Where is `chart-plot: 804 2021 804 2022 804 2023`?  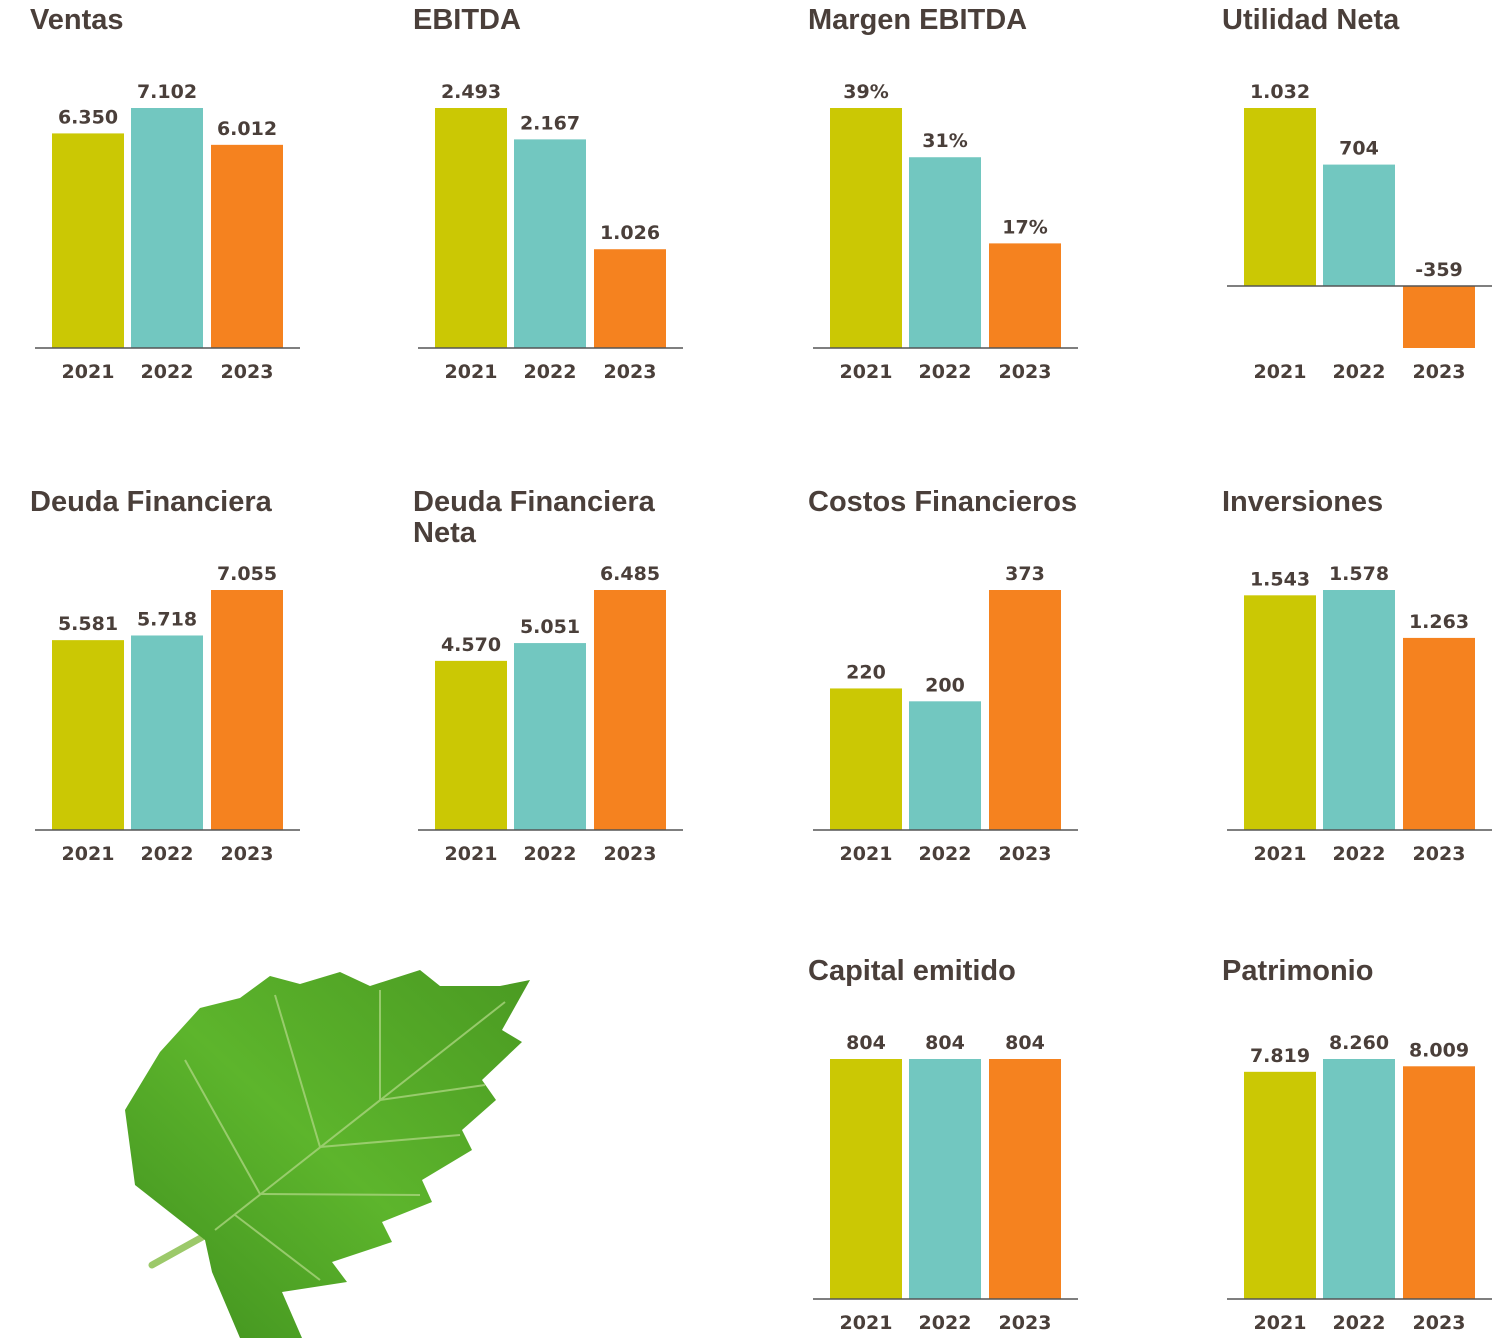
chart-plot: 804 2021 804 2022 804 2023 is located at coordinates (945, 1183).